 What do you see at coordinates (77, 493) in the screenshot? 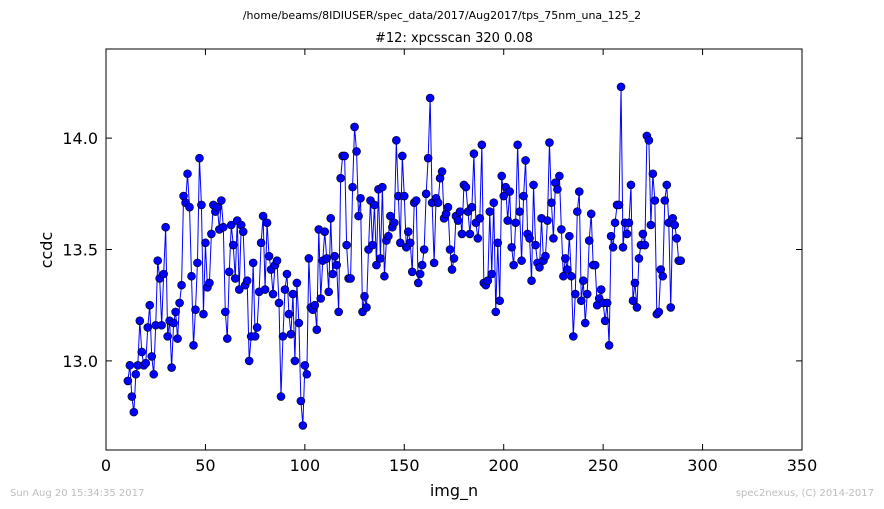
I see `footer-timestamp: Sun Aug 20 15:34:35 2017` at bounding box center [77, 493].